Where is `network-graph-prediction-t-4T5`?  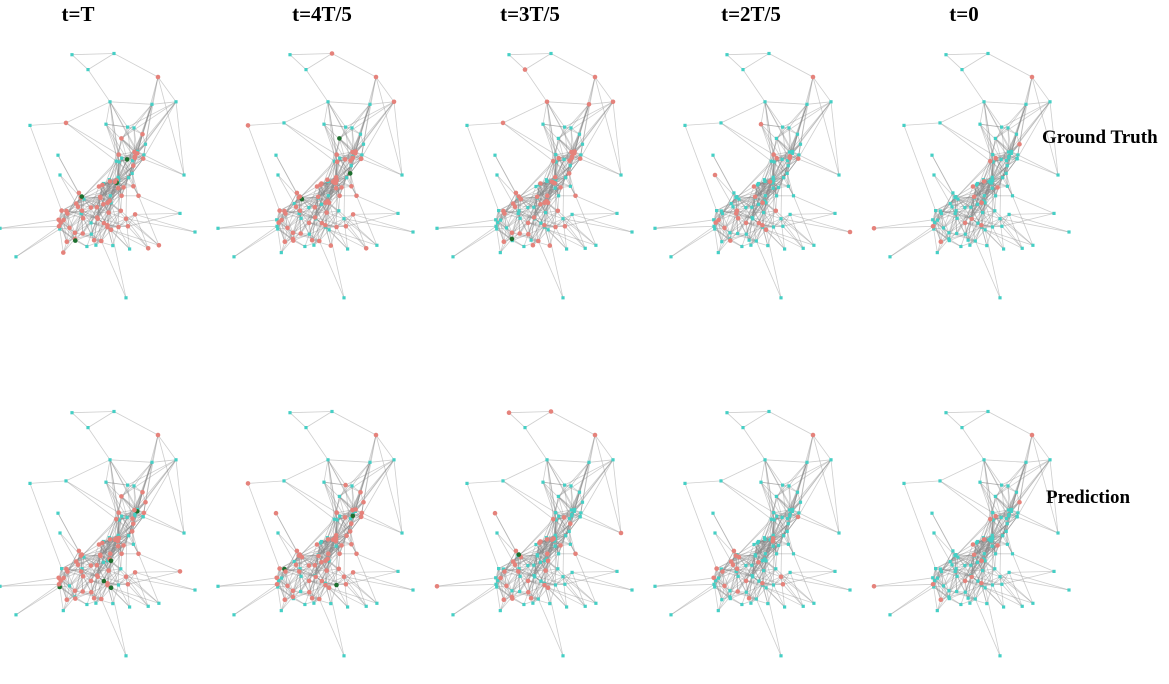
network-graph-prediction-t-4T5 is located at coordinates (318, 533).